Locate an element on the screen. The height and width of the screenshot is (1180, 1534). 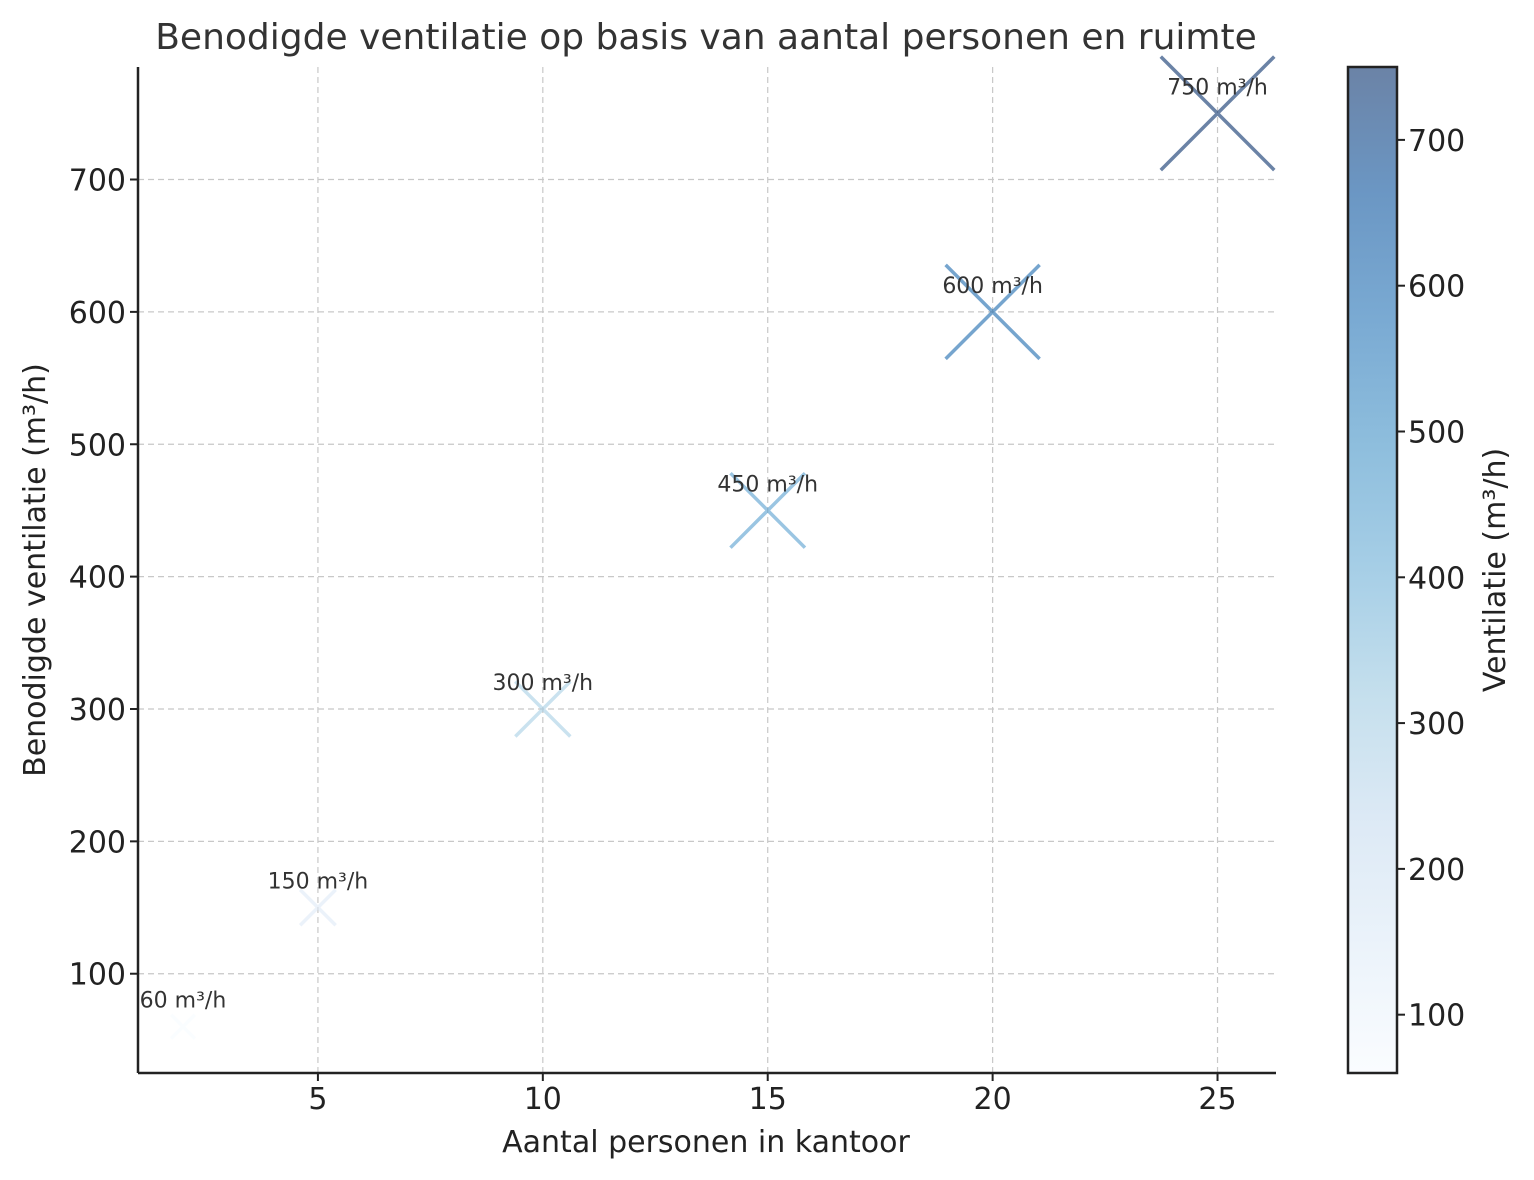
colorbar-frame is located at coordinates (1372, 570).